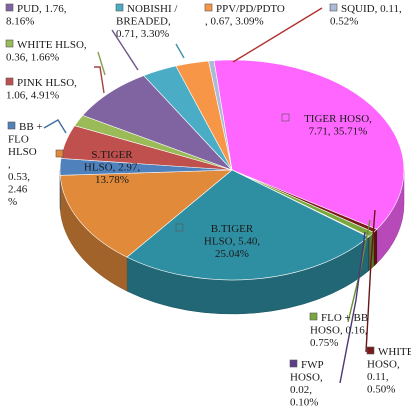 The width and height of the screenshot is (411, 418). I want to click on data-label-line: S.TIGER, so click(112, 155).